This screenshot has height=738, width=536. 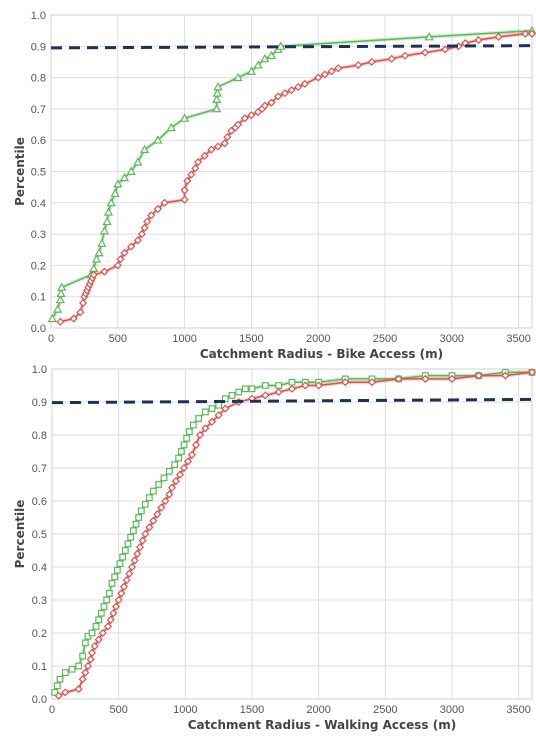 What do you see at coordinates (251, 339) in the screenshot?
I see `x-tick-label: 1500` at bounding box center [251, 339].